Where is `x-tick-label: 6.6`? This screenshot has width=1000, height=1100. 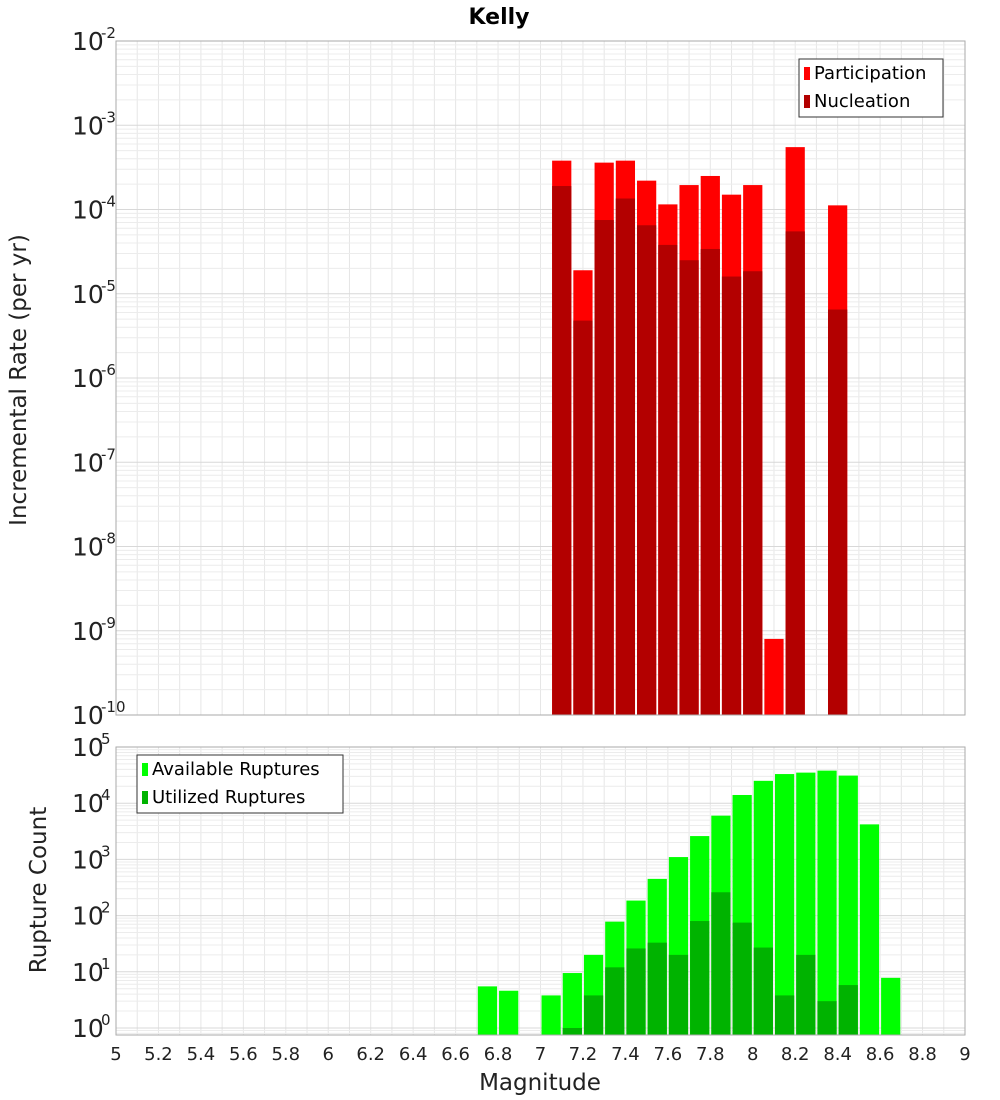 x-tick-label: 6.6 is located at coordinates (455, 1054).